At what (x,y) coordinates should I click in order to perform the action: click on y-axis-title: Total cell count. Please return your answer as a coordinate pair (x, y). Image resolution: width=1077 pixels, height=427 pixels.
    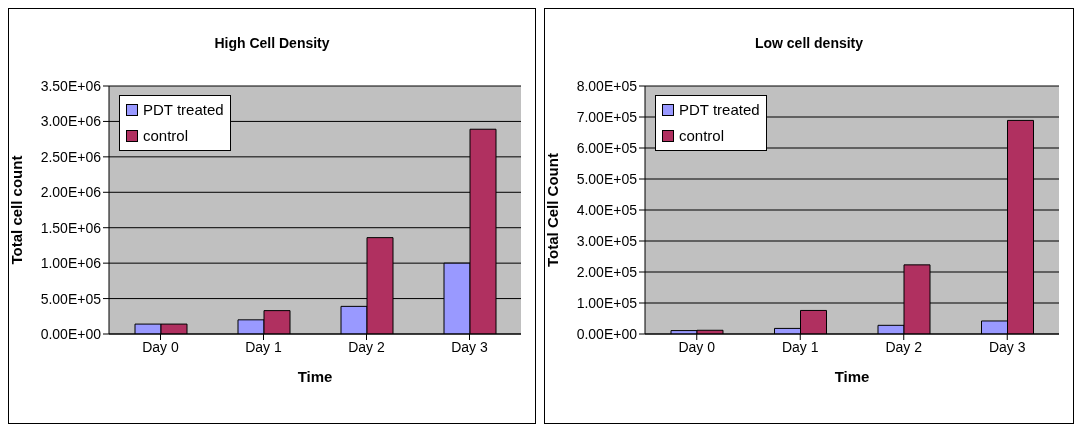
    Looking at the image, I should click on (17, 210).